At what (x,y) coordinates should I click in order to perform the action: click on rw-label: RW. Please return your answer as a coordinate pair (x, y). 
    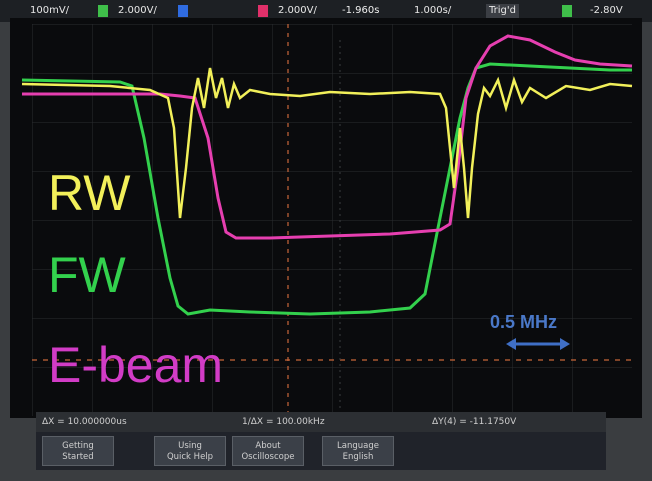
    Looking at the image, I should click on (89, 193).